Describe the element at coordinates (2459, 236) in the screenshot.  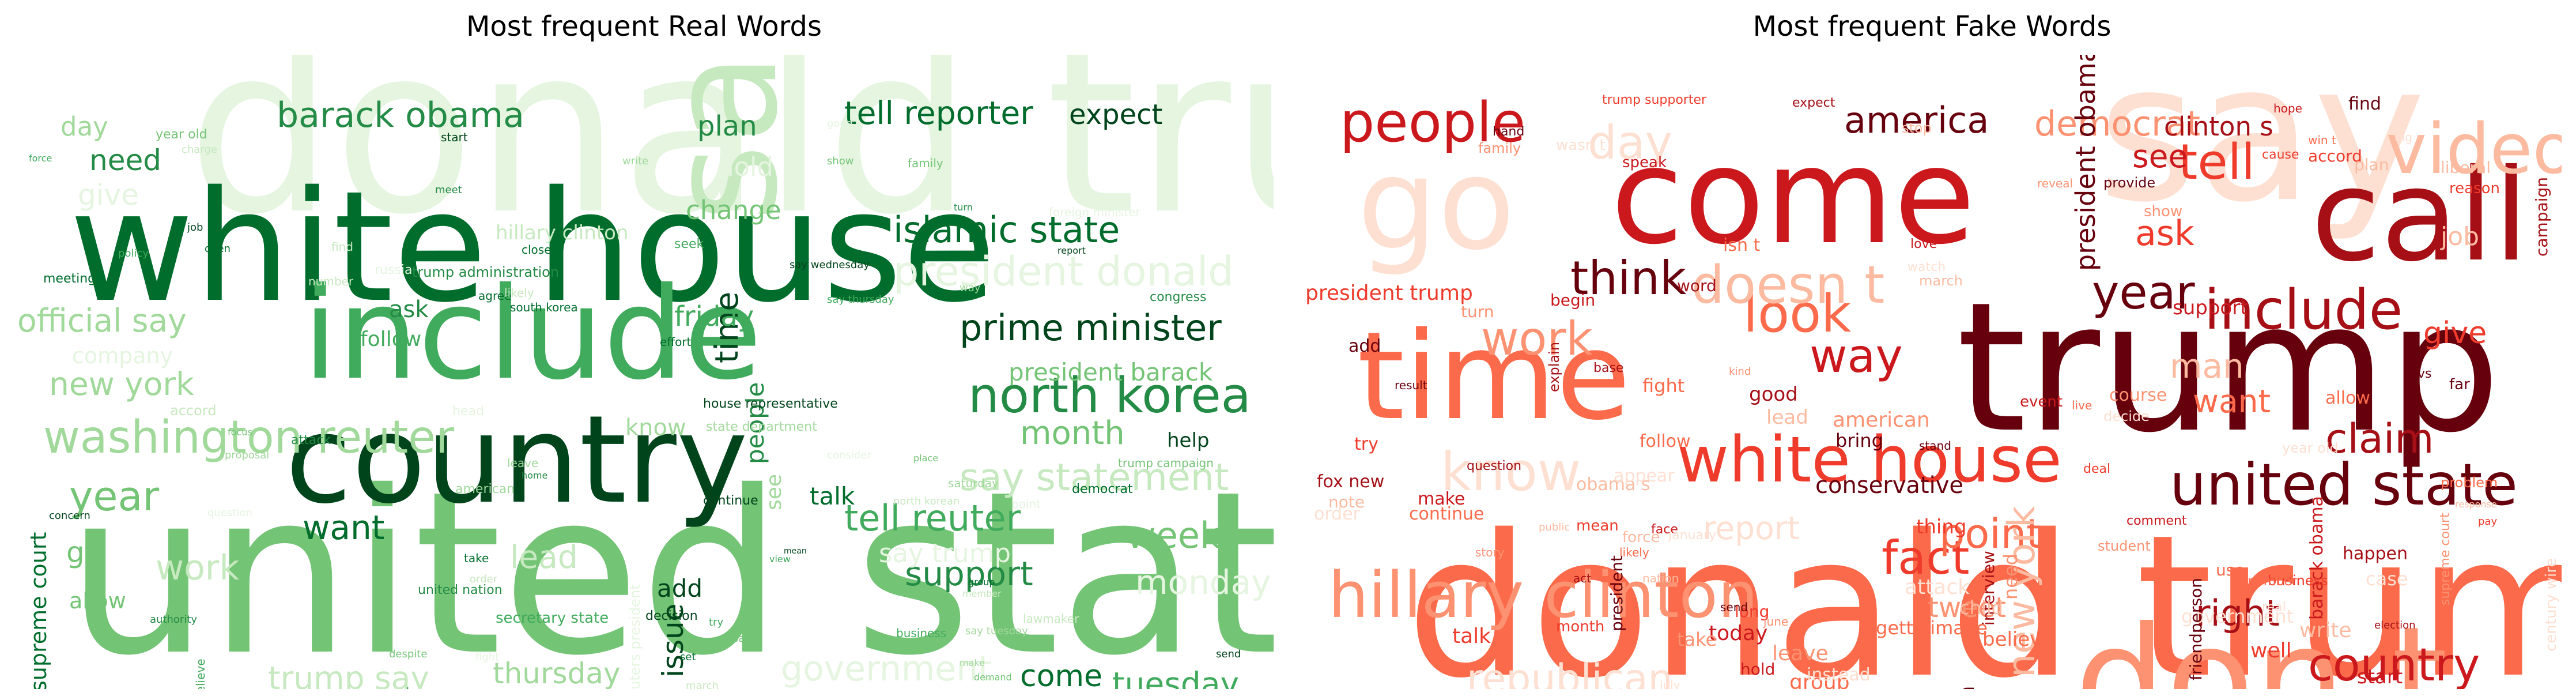
I see `fake-word-job: job` at that location.